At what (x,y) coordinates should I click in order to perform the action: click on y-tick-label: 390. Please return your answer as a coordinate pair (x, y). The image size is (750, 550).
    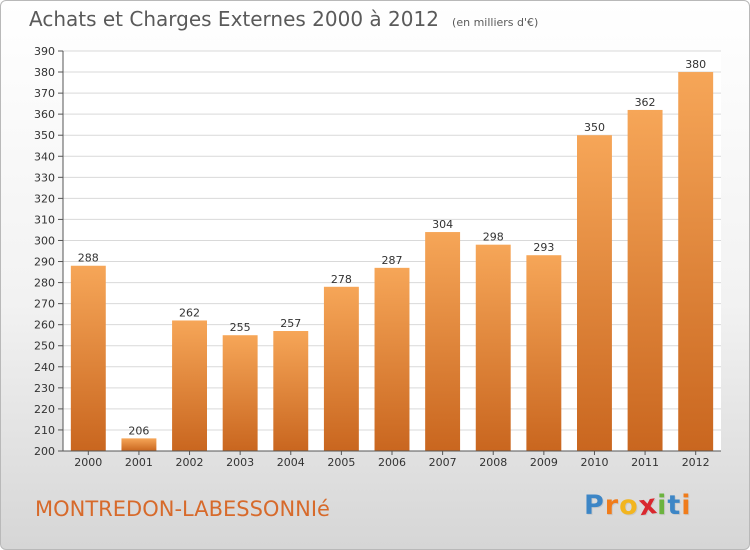
    Looking at the image, I should click on (44, 51).